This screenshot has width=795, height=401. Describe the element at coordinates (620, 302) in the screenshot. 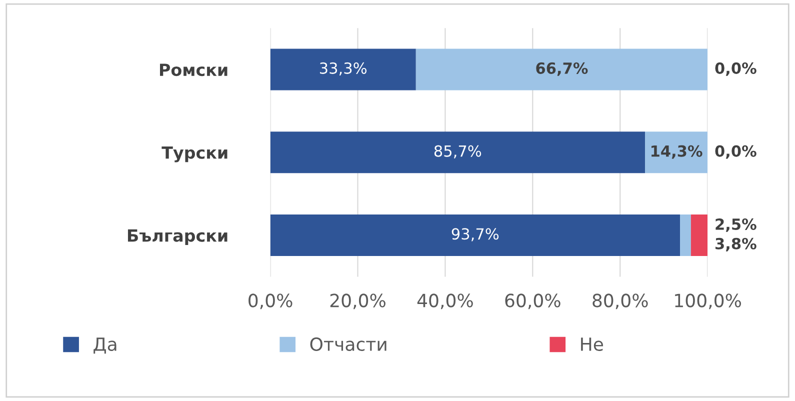

I see `x-tick-label: 80,0%` at that location.